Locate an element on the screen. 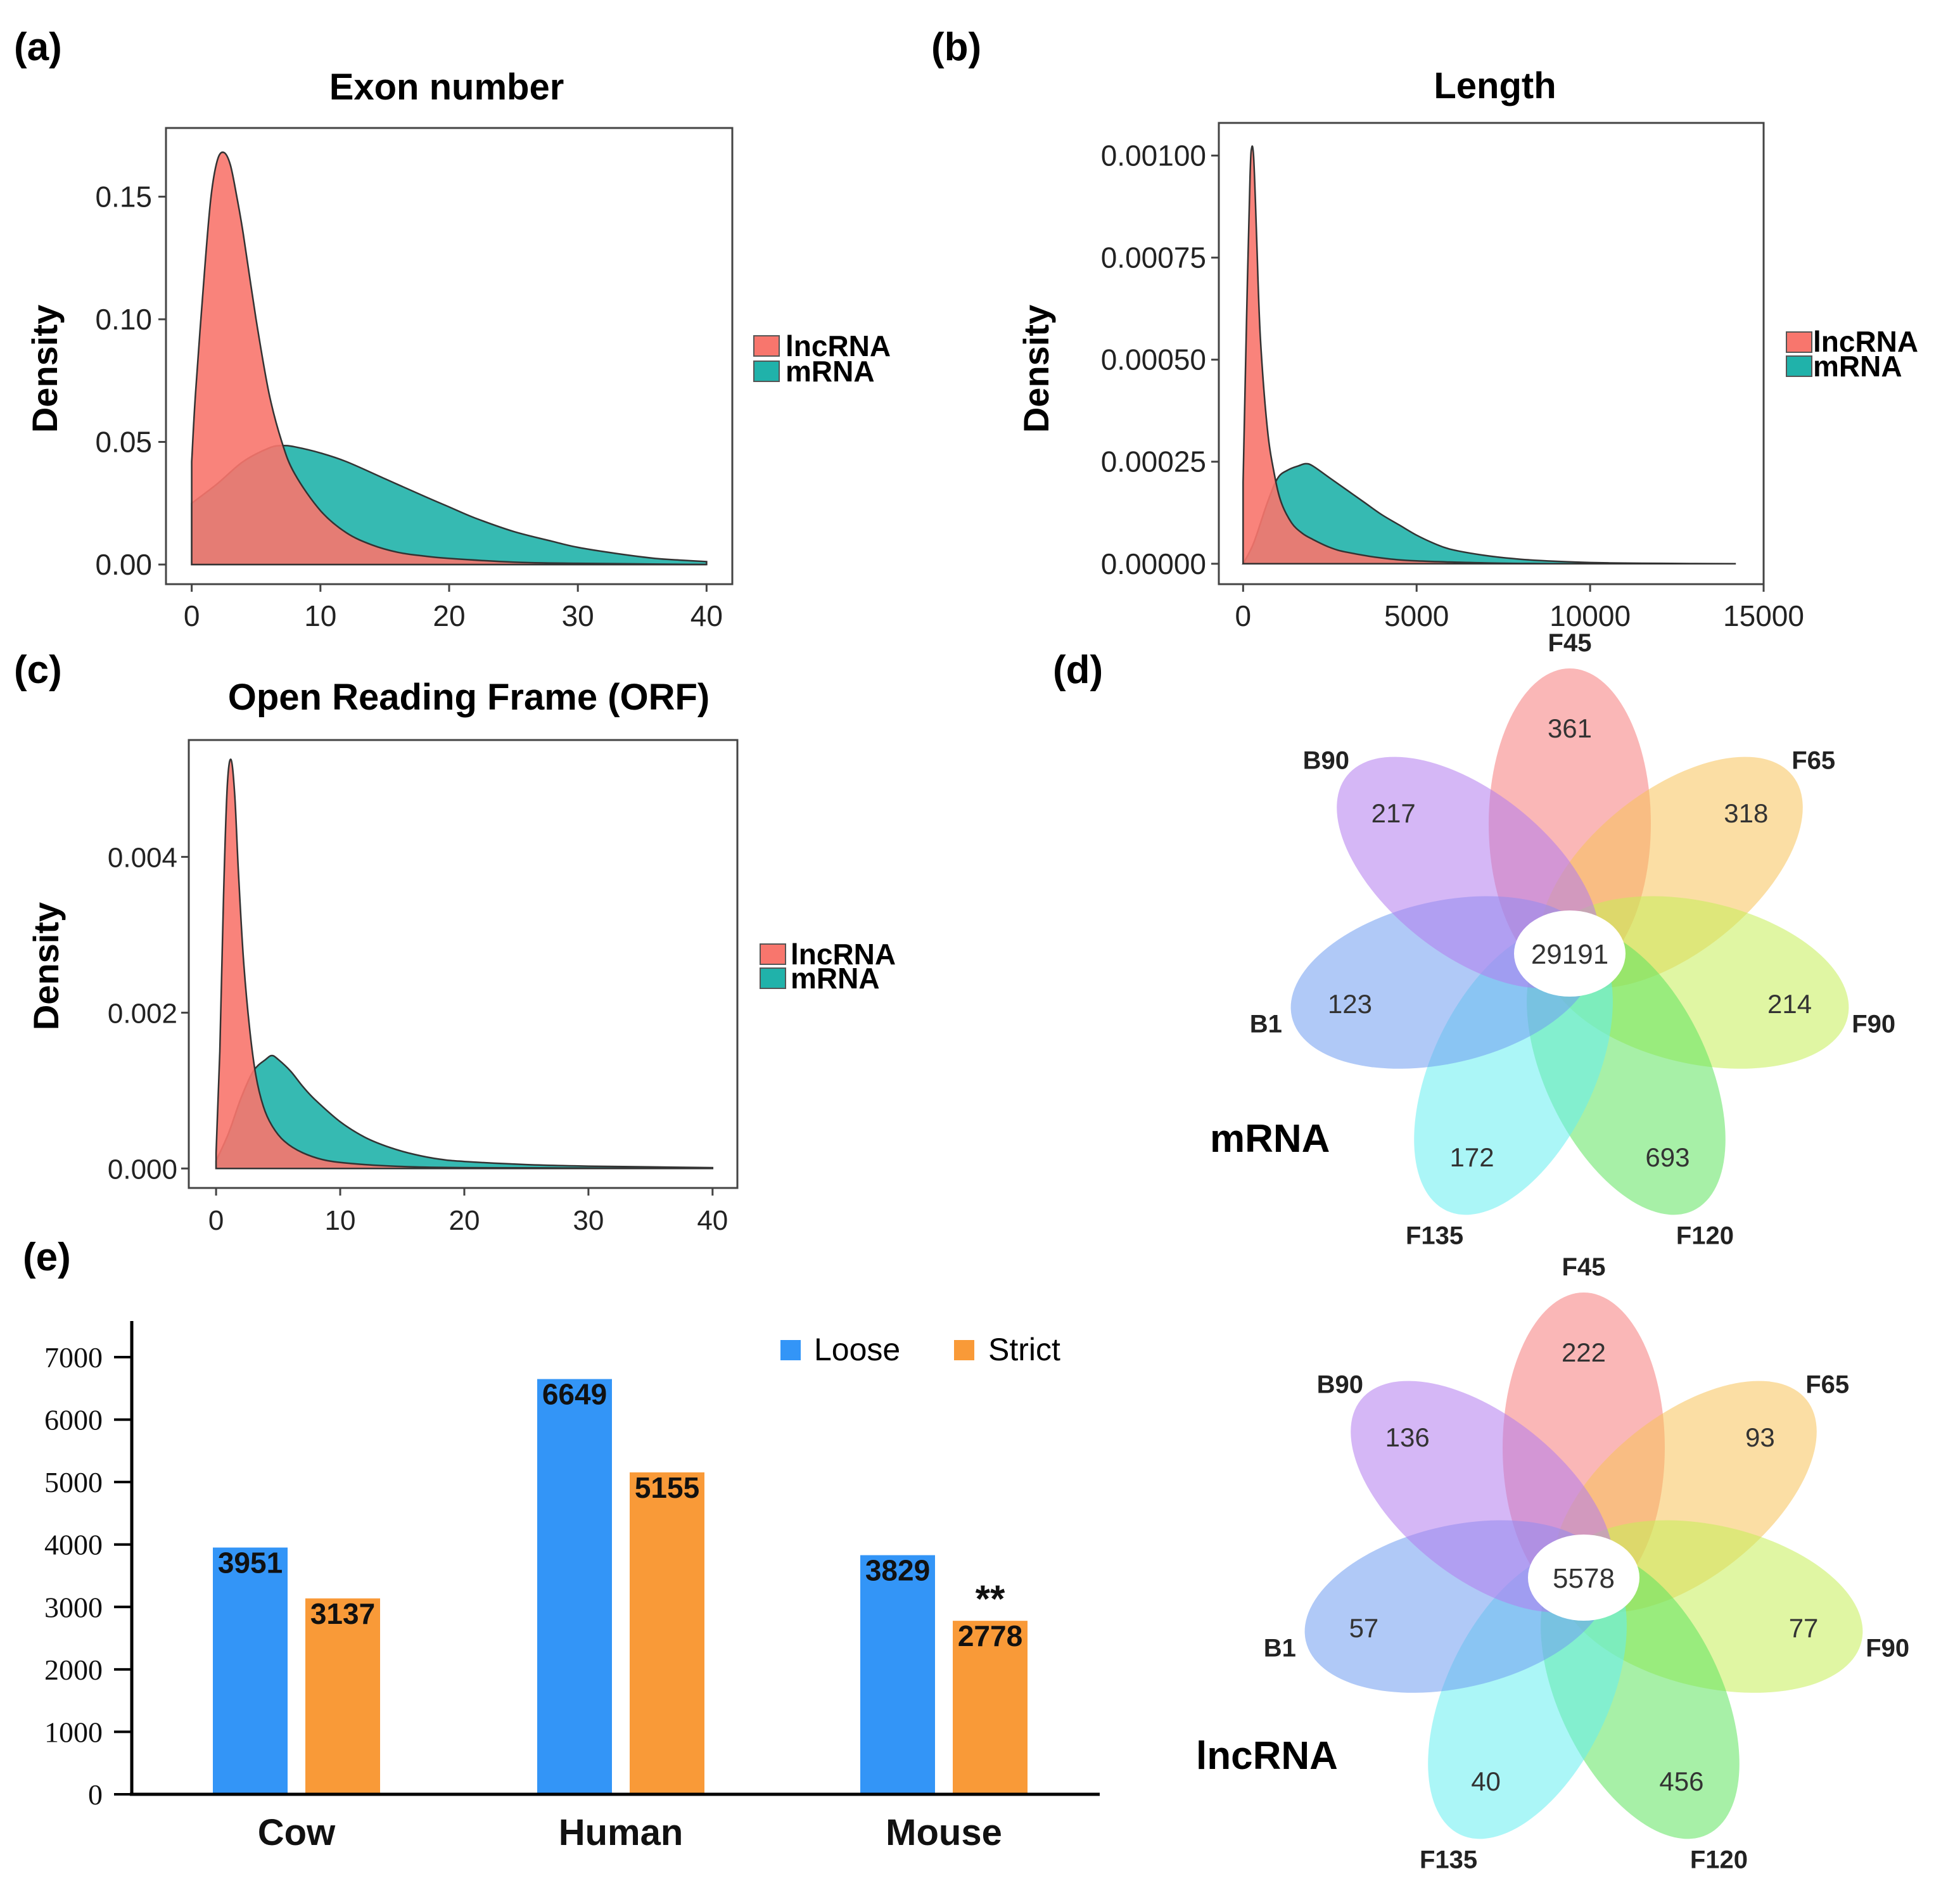 The height and width of the screenshot is (1883, 1960). chart-title: Length is located at coordinates (1495, 85).